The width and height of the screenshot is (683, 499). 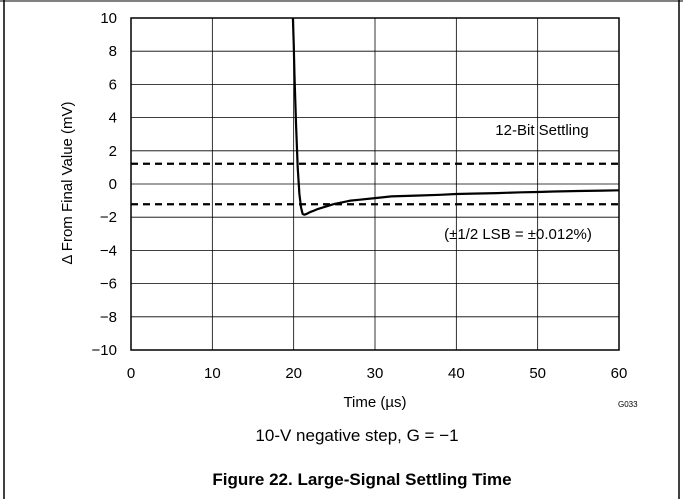 What do you see at coordinates (541, 130) in the screenshot?
I see `settling-annotation: 12-Bit Settling` at bounding box center [541, 130].